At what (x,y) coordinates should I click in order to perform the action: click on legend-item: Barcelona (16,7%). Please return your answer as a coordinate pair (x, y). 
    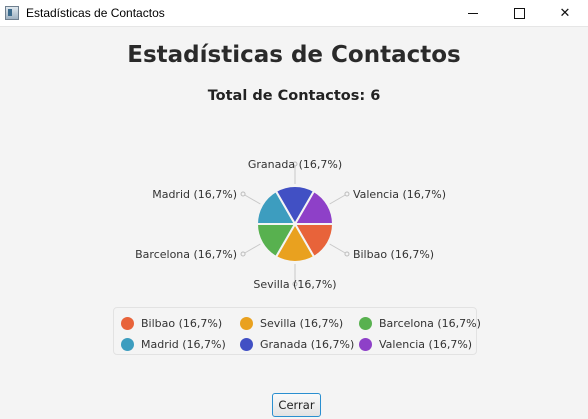
    Looking at the image, I should click on (420, 323).